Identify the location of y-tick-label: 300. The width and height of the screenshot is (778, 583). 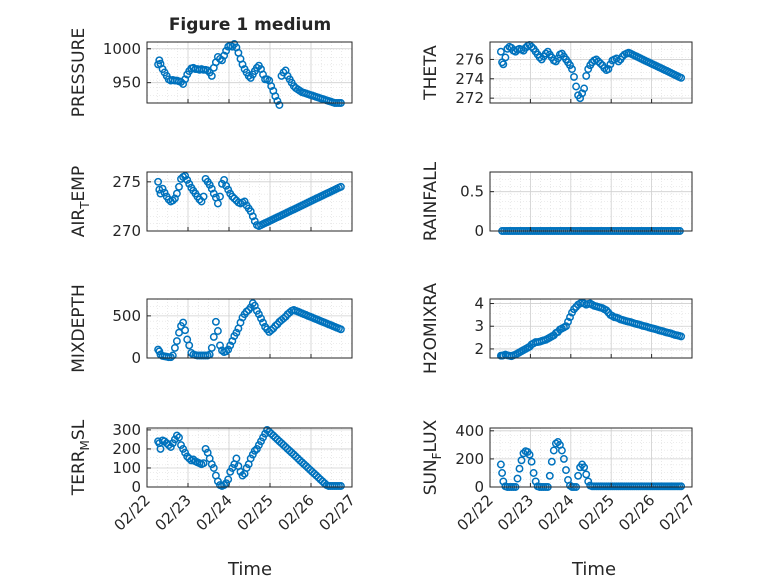
(126, 430).